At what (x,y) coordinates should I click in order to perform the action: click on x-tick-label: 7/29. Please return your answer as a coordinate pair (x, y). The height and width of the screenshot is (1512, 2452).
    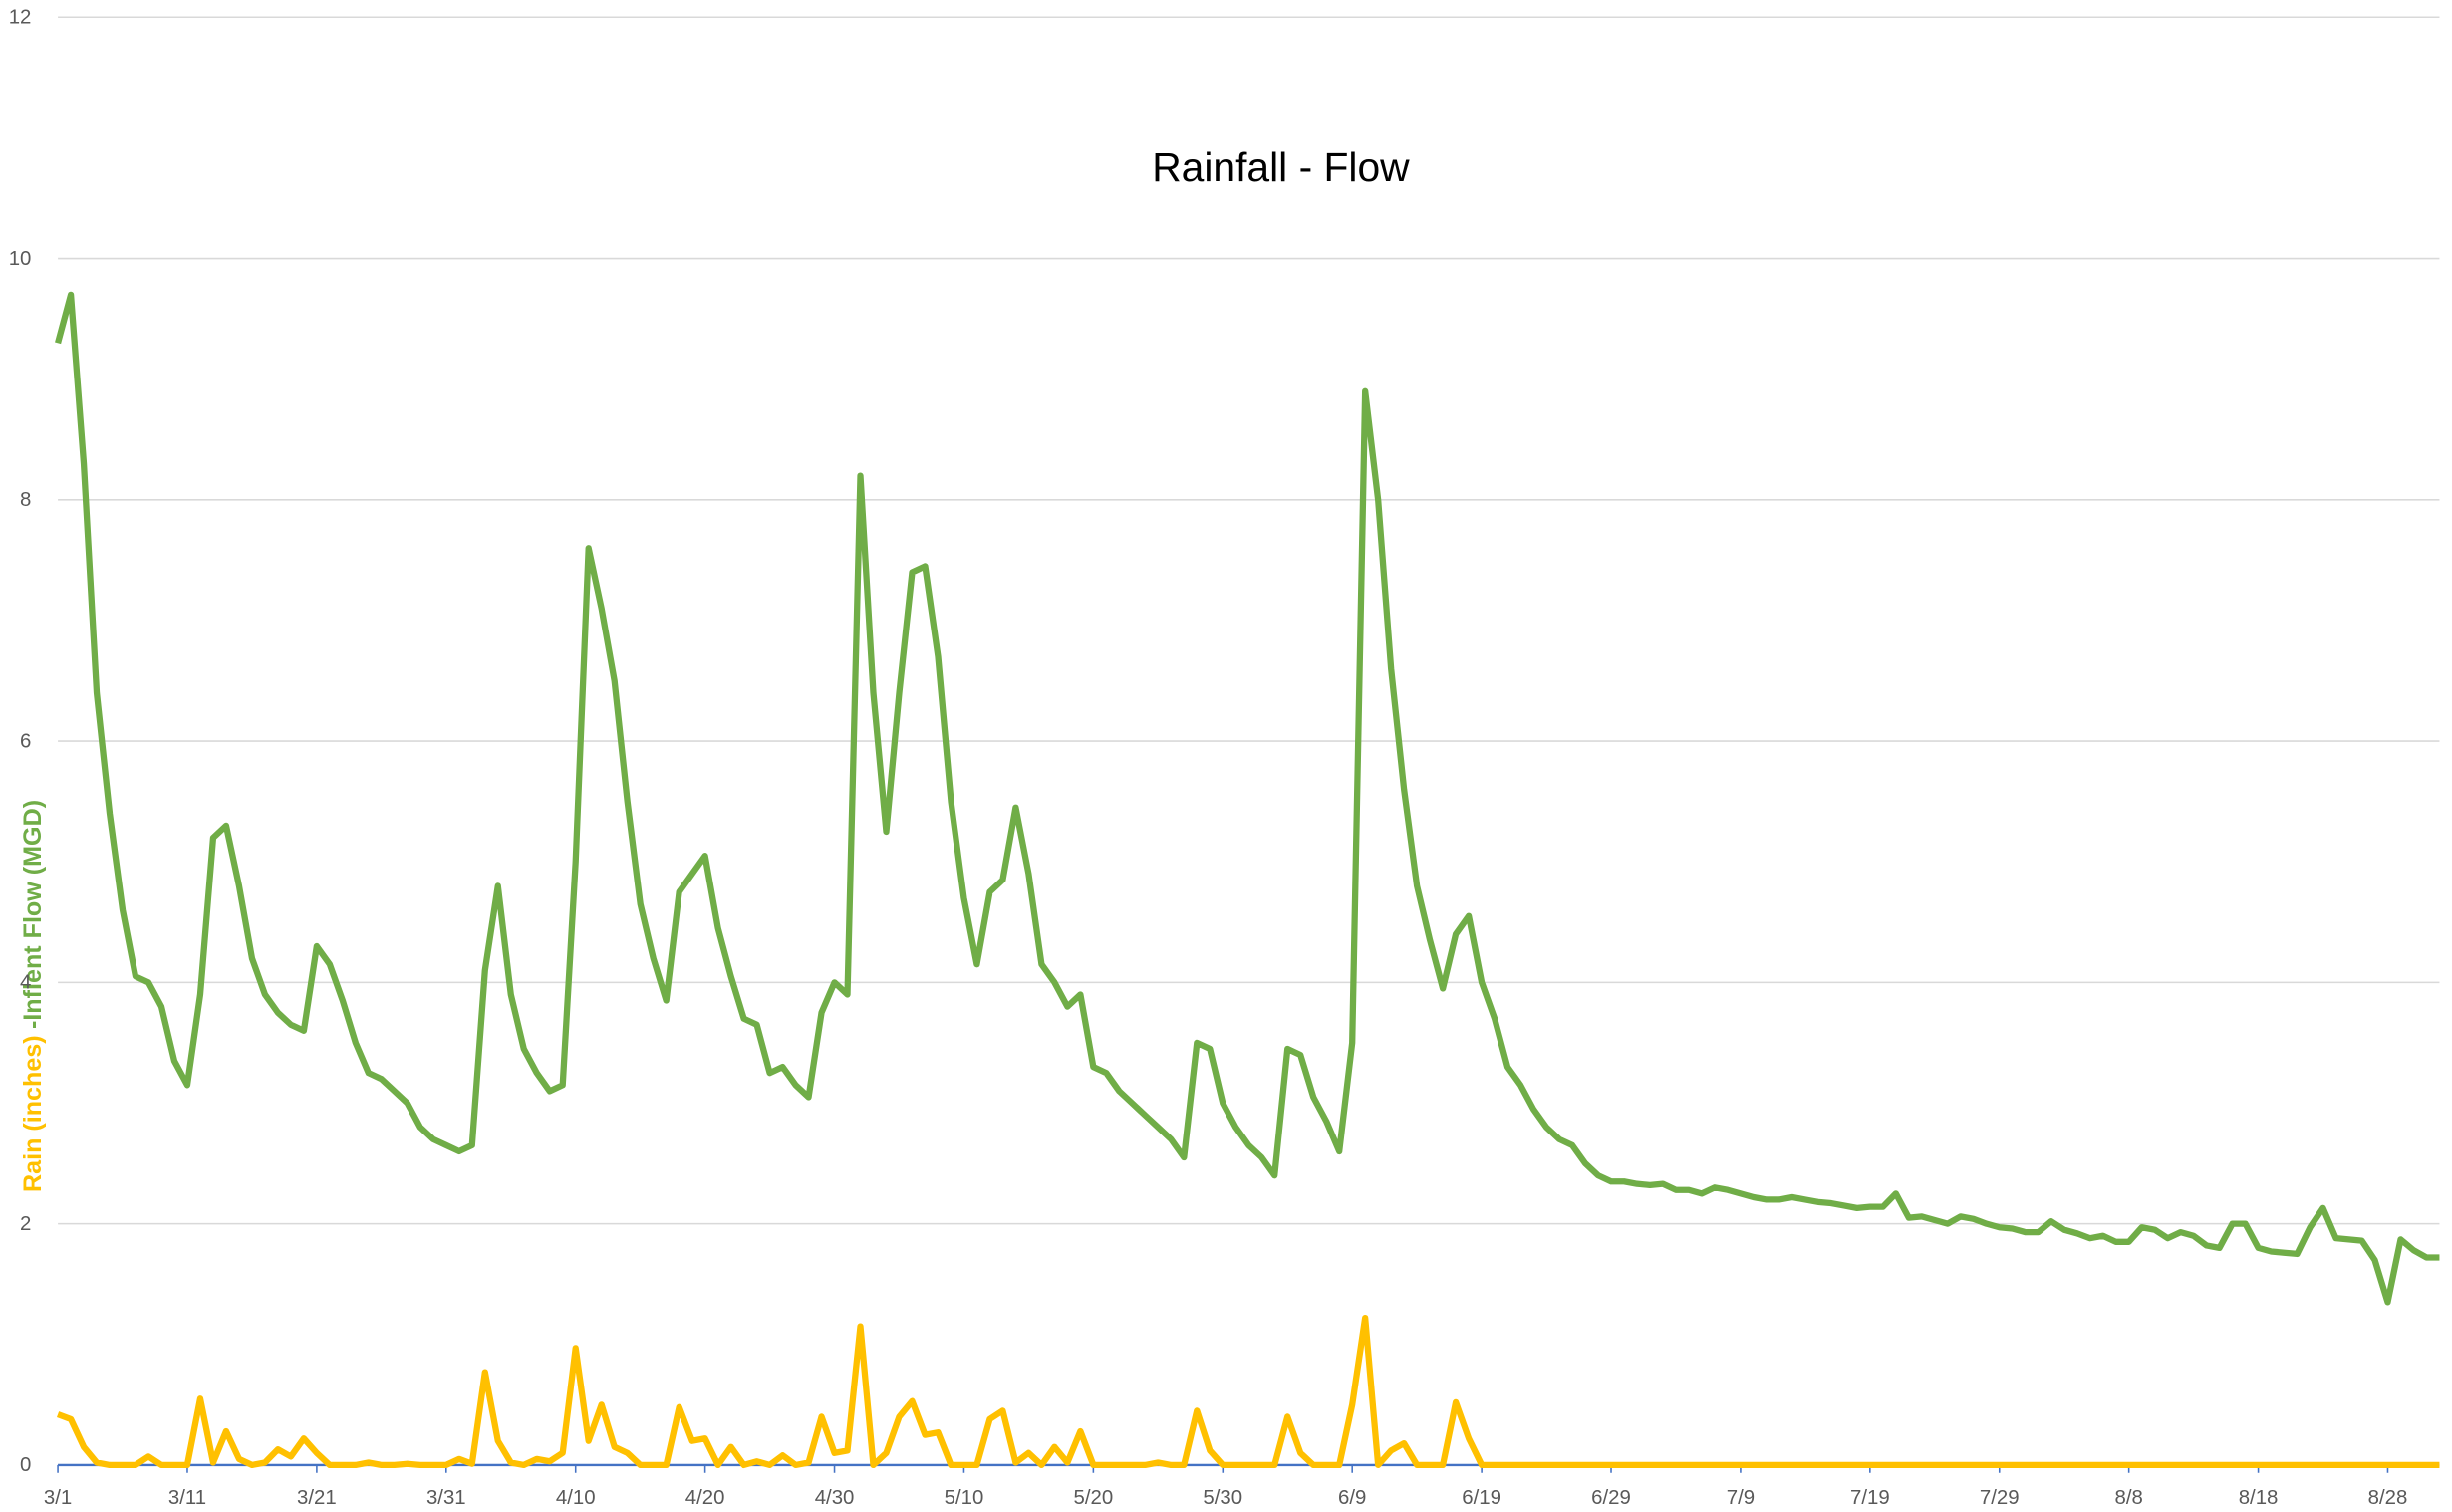
    Looking at the image, I should click on (2000, 1498).